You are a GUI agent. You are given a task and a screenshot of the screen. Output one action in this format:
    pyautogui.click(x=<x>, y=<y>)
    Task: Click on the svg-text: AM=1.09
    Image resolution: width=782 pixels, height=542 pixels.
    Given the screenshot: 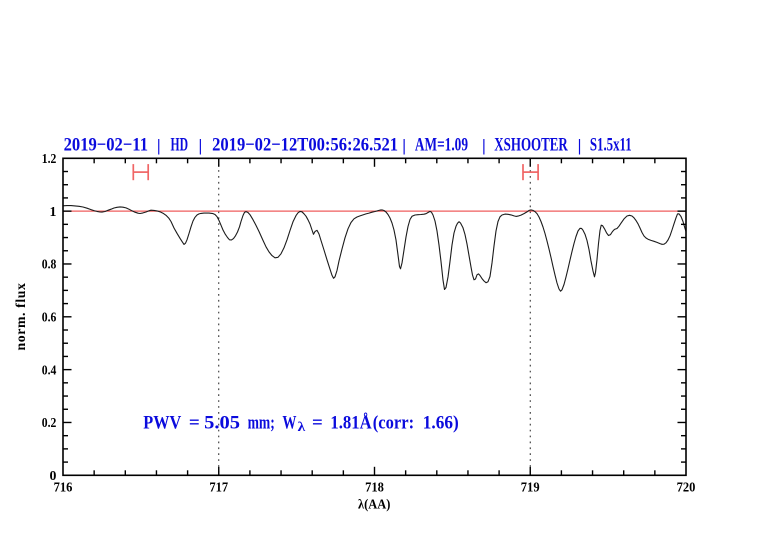 What is the action you would take?
    pyautogui.click(x=441, y=145)
    